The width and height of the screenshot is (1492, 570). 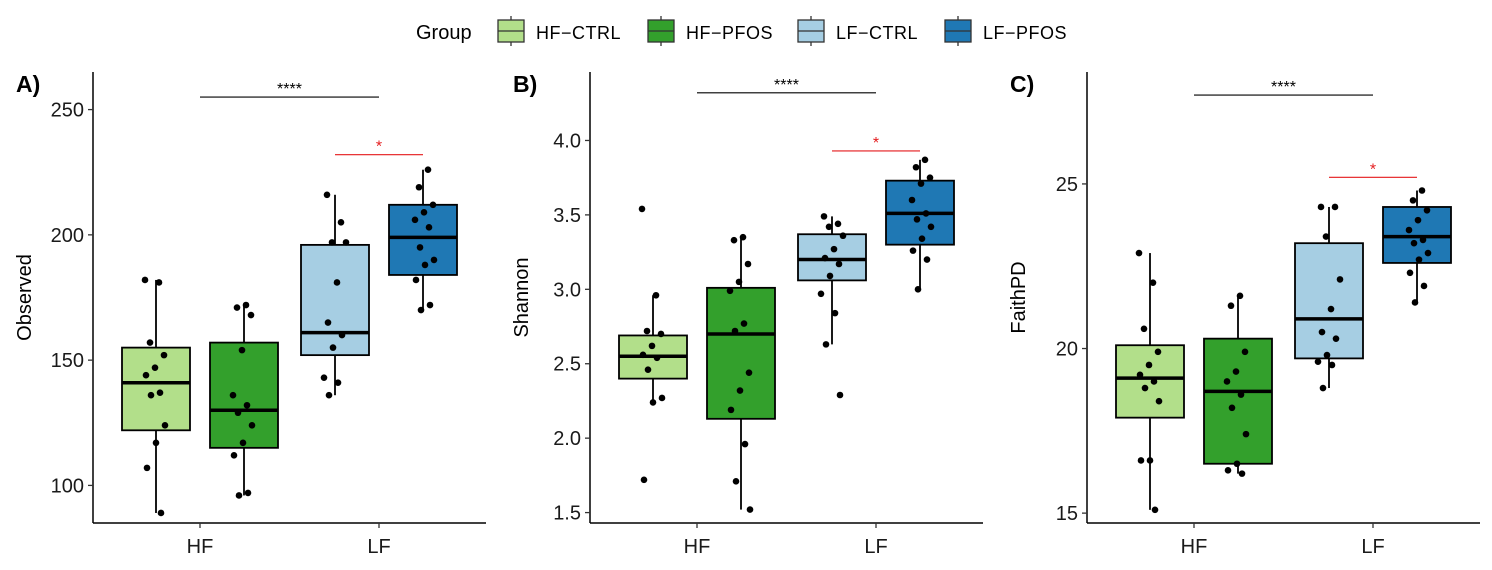 I want to click on y-axis-label: FaithPD, so click(x=1019, y=297).